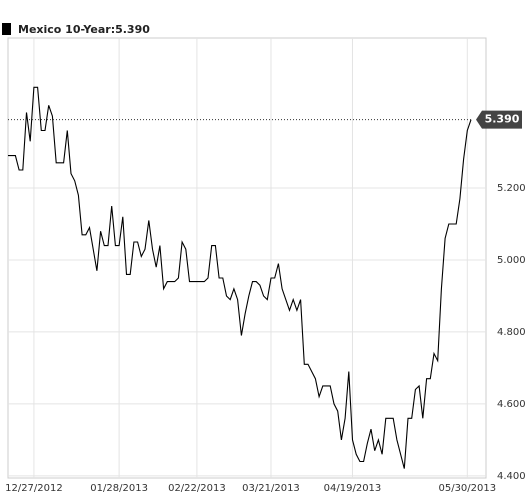  I want to click on price-tag-label: 5.390, so click(502, 119).